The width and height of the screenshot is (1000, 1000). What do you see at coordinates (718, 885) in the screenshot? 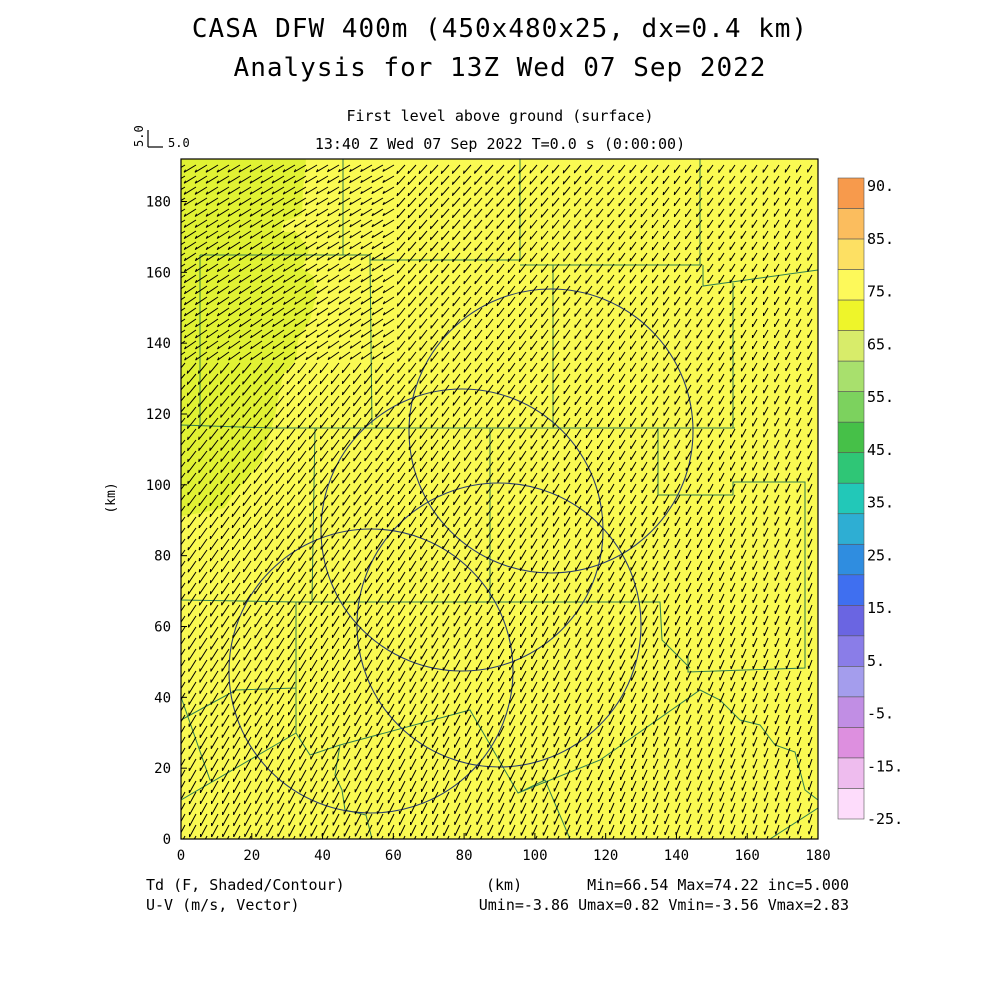
I see `footer-stats-line-1: Min=66.54 Max=74.22 inc=5.000` at bounding box center [718, 885].